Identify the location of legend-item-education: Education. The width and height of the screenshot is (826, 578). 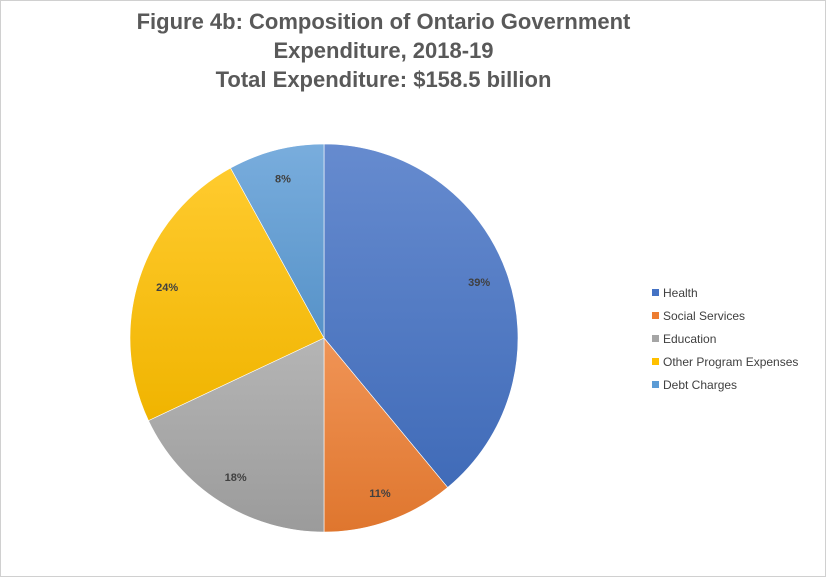
(725, 338).